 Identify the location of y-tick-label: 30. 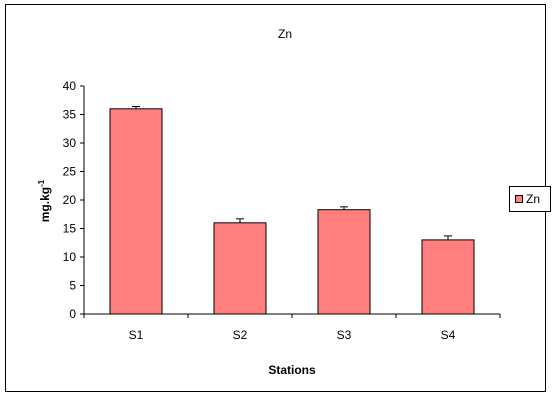
(70, 143).